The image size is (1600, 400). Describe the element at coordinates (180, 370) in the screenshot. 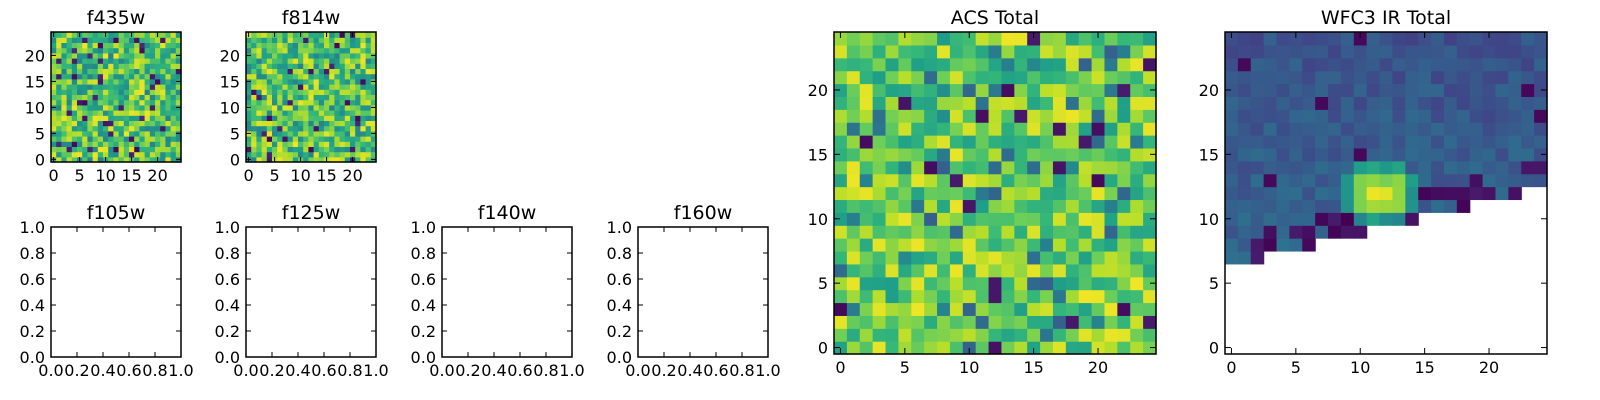

I see `x-tick-label: 1.0` at that location.